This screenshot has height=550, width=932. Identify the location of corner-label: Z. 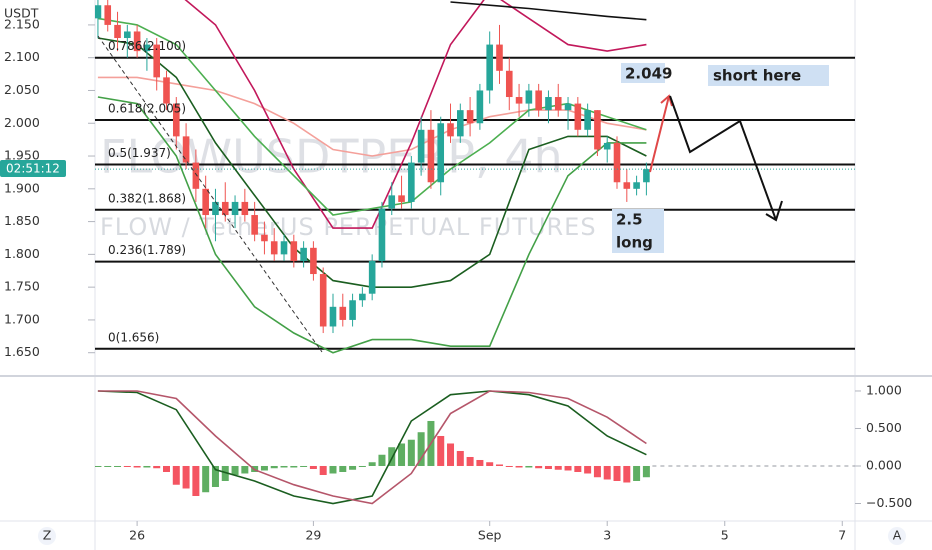
(47, 535).